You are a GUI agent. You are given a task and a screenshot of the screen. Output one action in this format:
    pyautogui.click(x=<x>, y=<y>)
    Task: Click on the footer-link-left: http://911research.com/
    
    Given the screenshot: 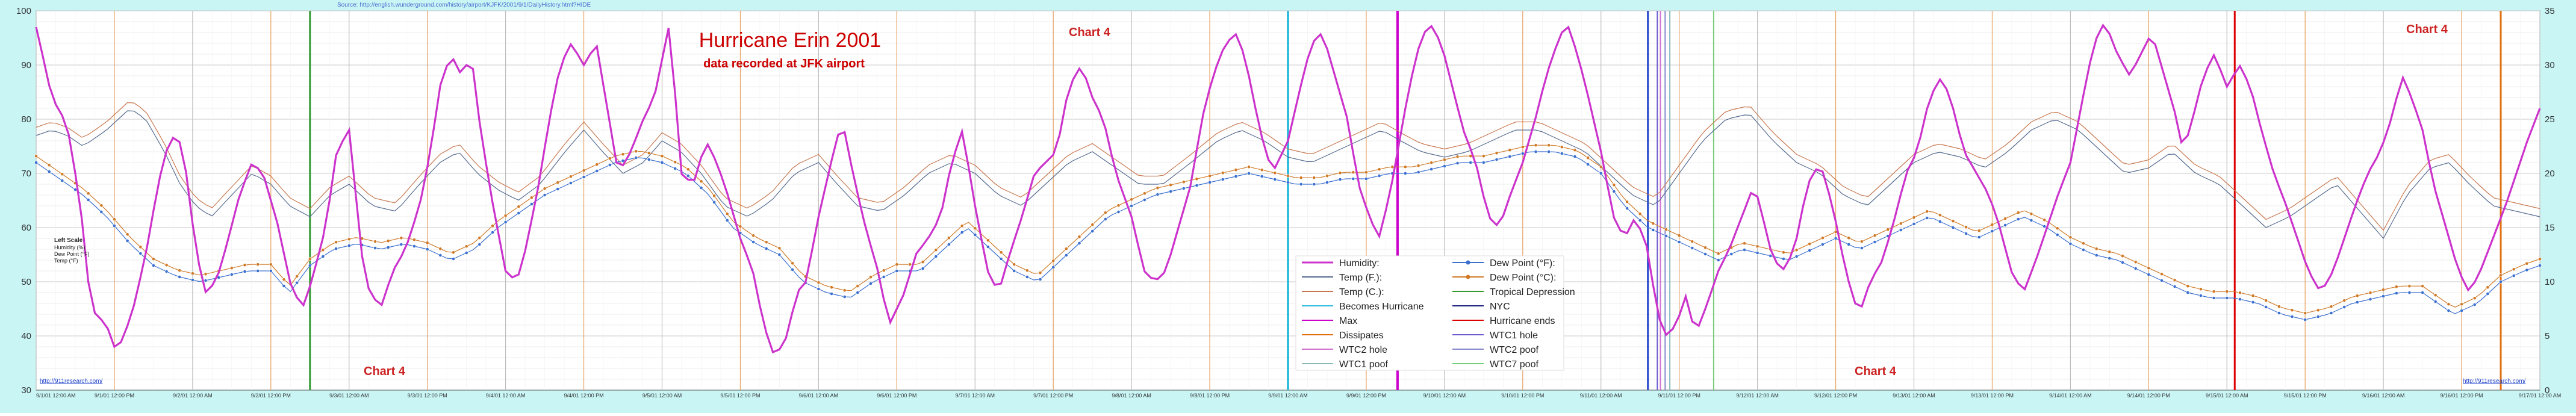 What is the action you would take?
    pyautogui.click(x=71, y=381)
    